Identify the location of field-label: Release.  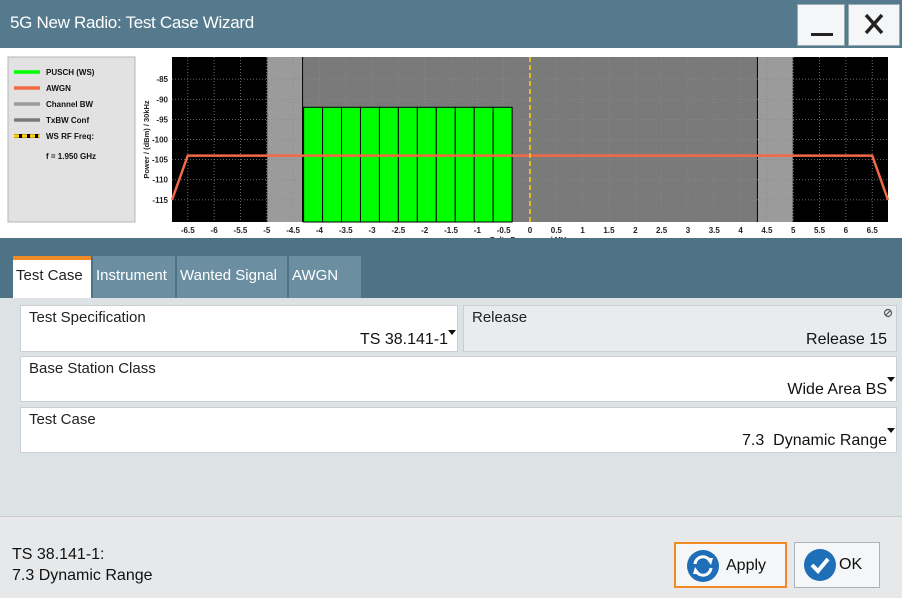
(500, 317).